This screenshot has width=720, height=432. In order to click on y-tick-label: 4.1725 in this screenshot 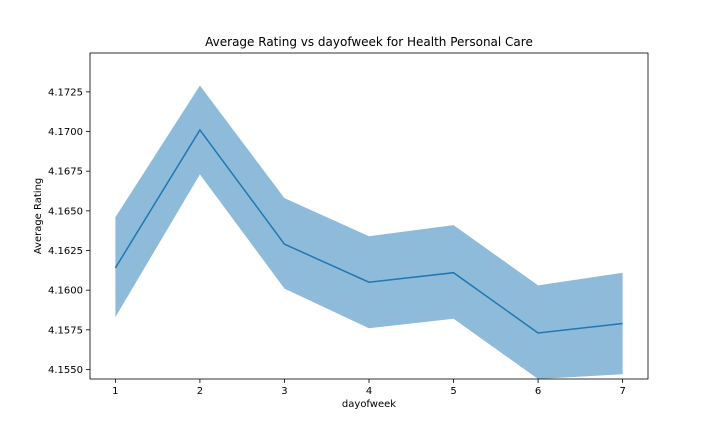, I will do `click(65, 92)`.